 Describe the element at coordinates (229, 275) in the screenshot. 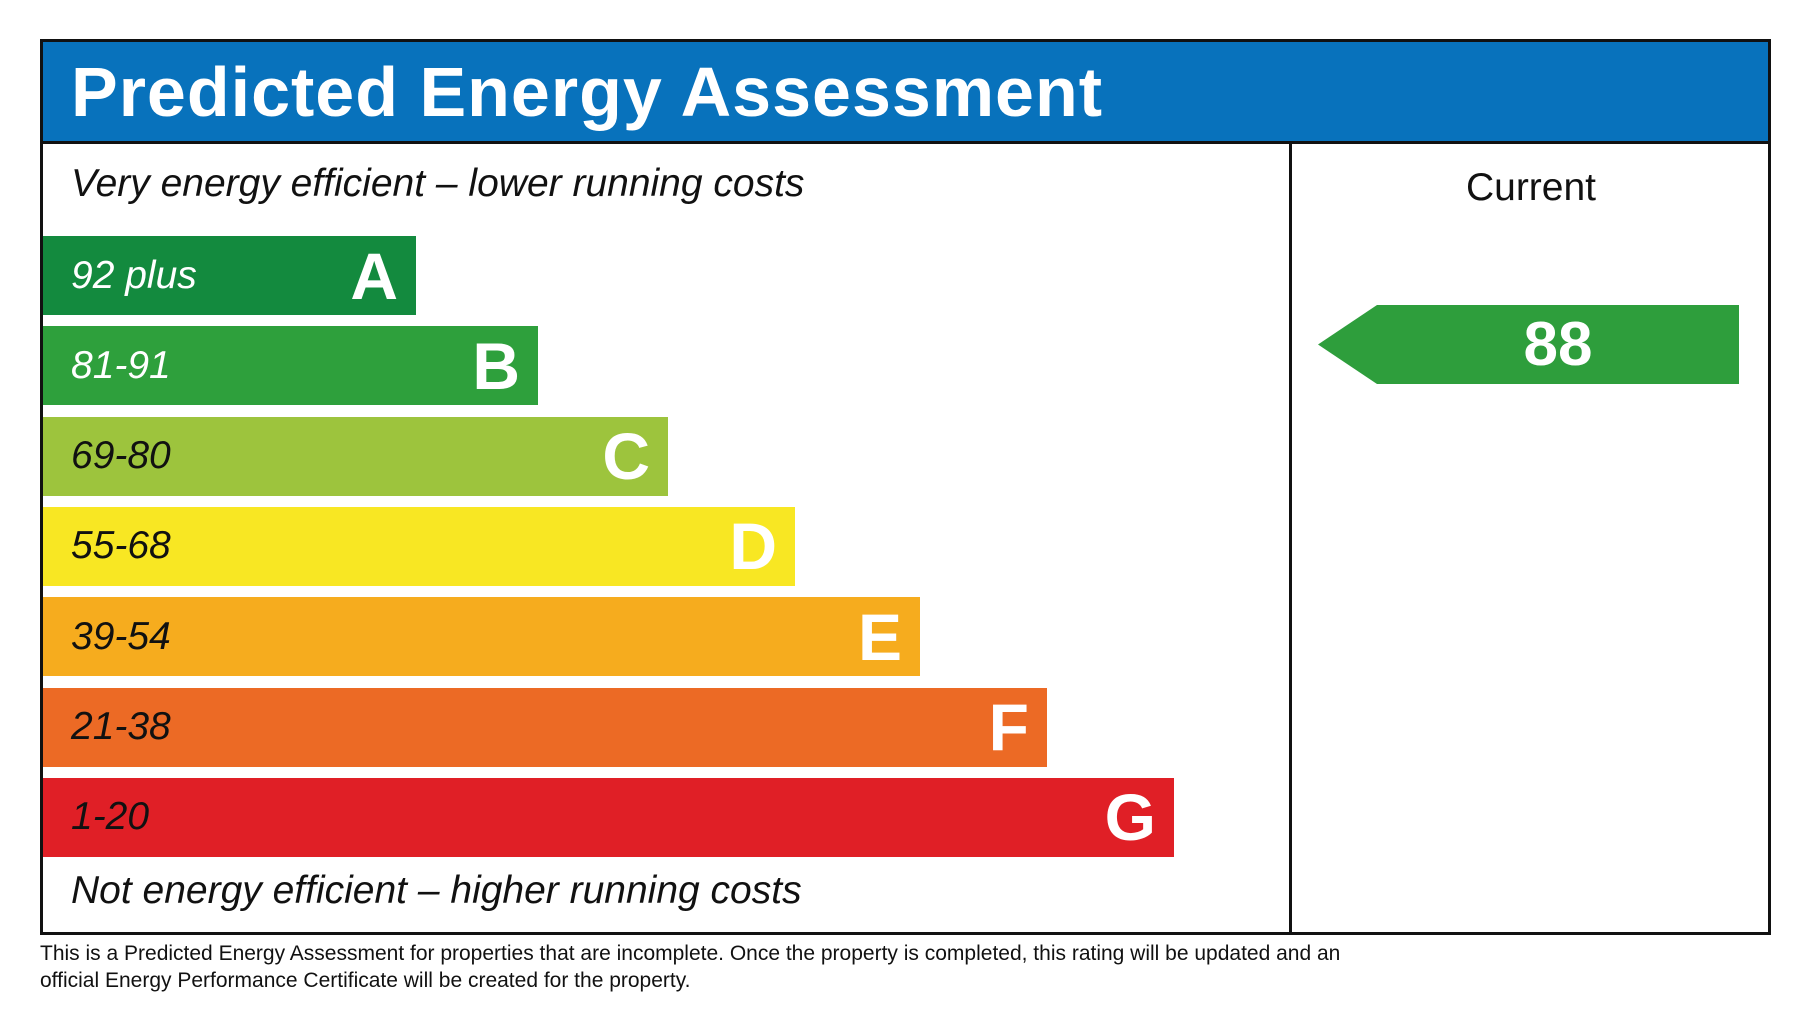

I see `band-a: 92 plus A` at that location.